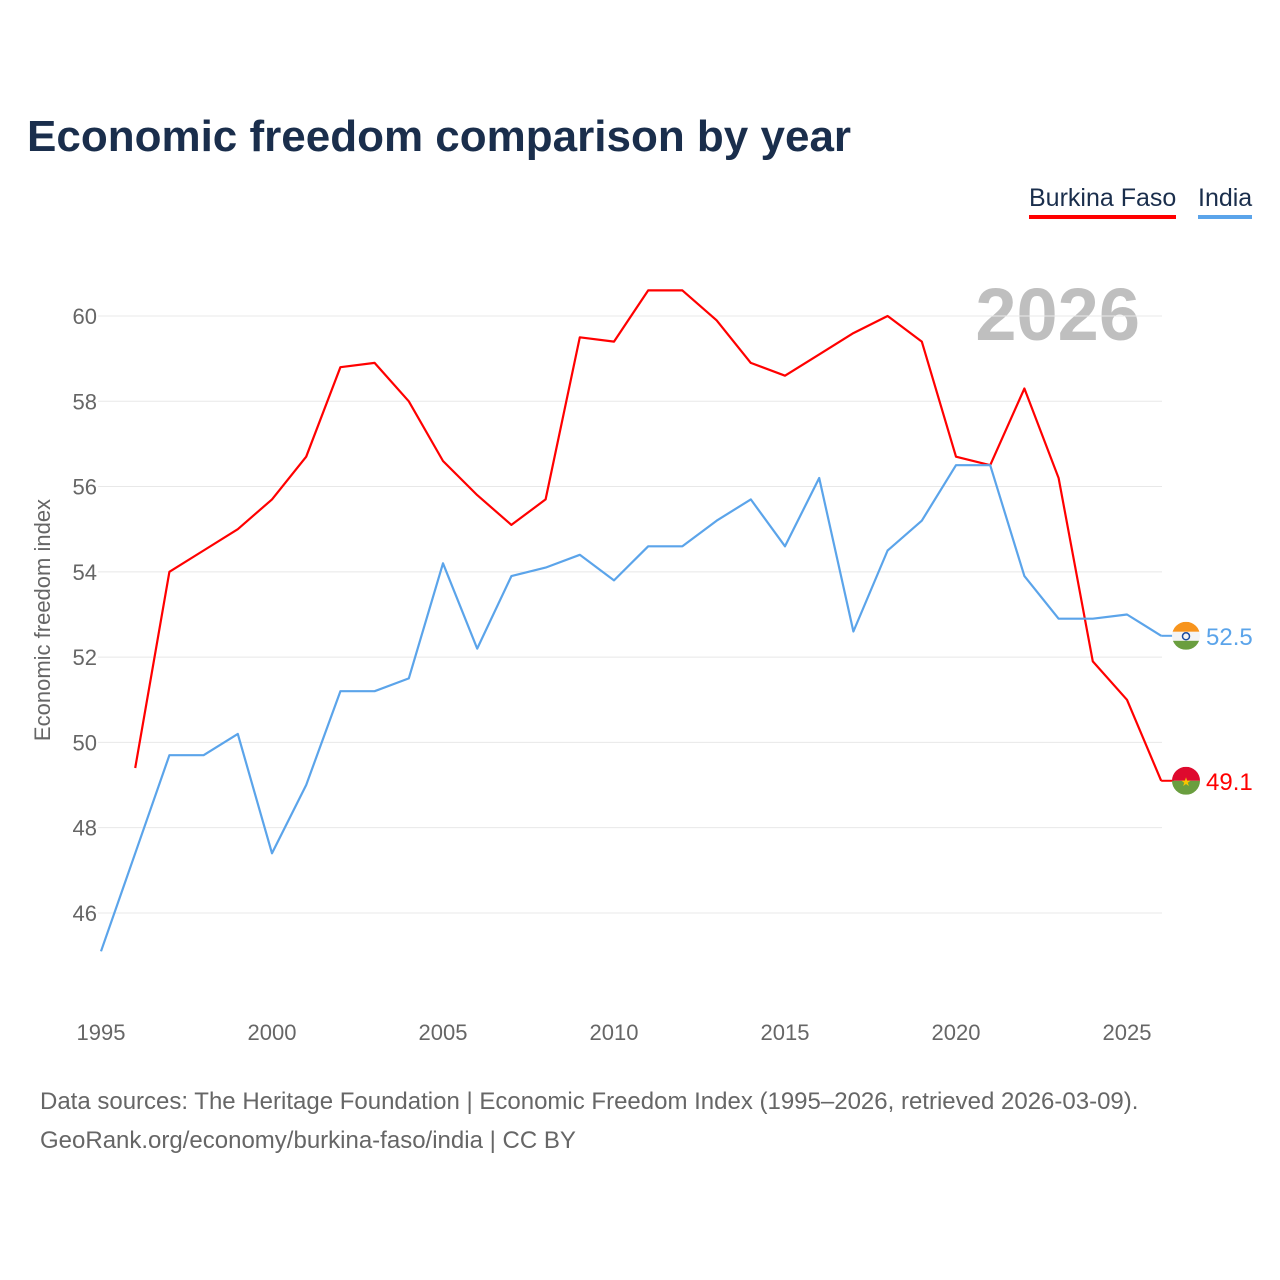 The height and width of the screenshot is (1280, 1280). I want to click on y-tick-label: 52, so click(85, 657).